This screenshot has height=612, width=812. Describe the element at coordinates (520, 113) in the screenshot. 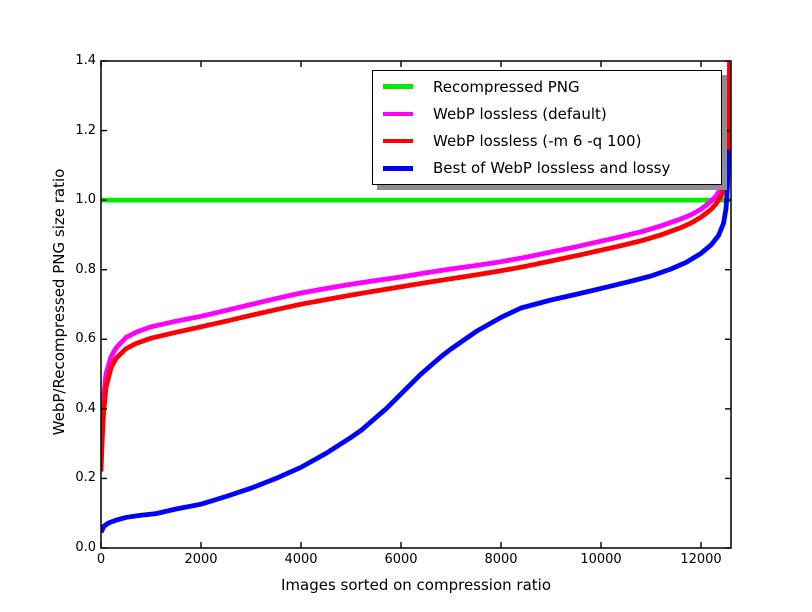

I see `legend-label-webp-lossless-default: WebP lossless (default)` at that location.